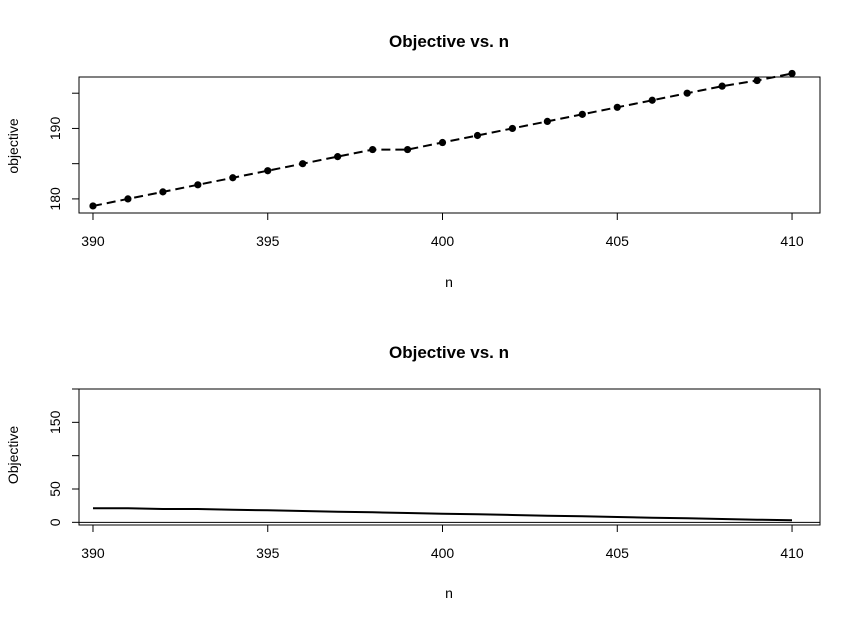 The image size is (860, 622). I want to click on series-line, so click(443, 514).